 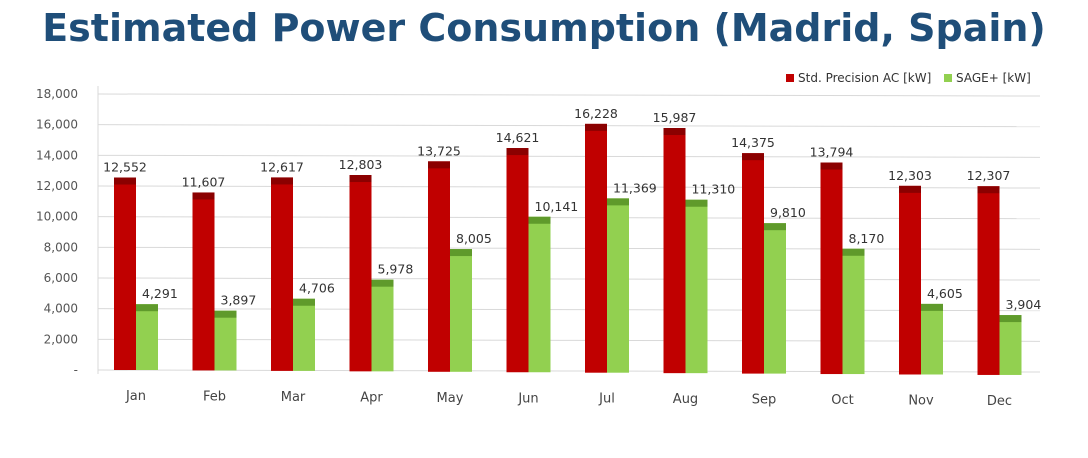 What do you see at coordinates (790, 78) in the screenshot?
I see `legend-swatch-std-precision-ac` at bounding box center [790, 78].